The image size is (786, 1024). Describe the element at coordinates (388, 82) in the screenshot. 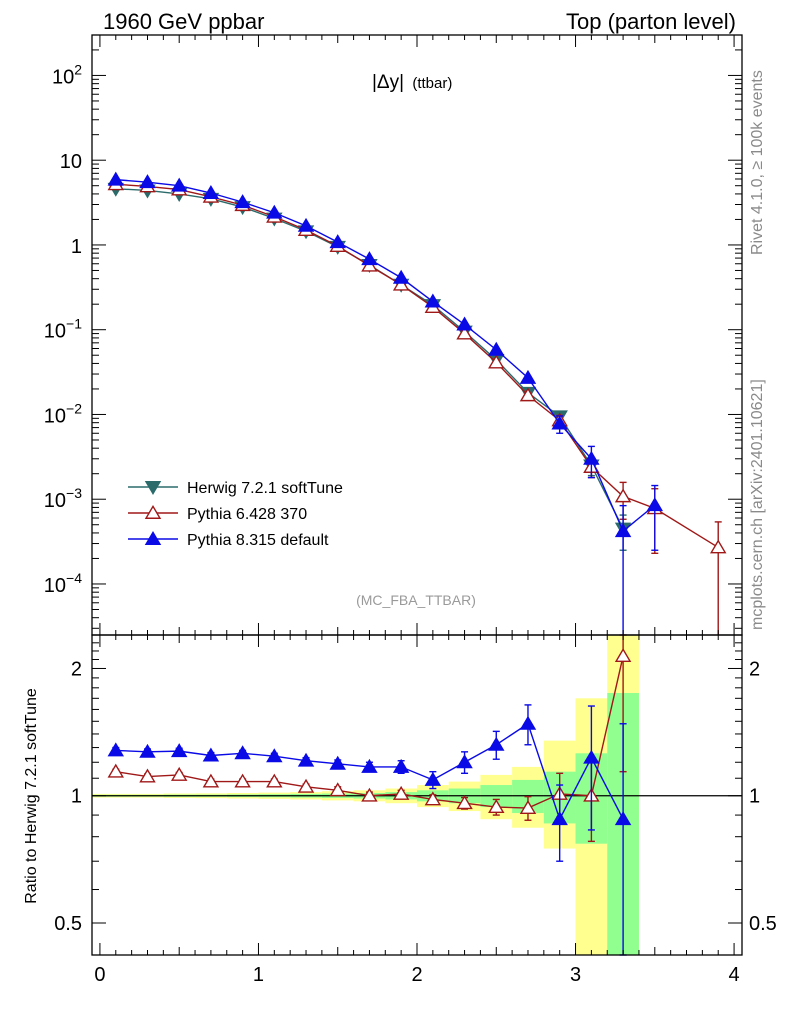

I see `plot-title-main: |Δy|` at that location.